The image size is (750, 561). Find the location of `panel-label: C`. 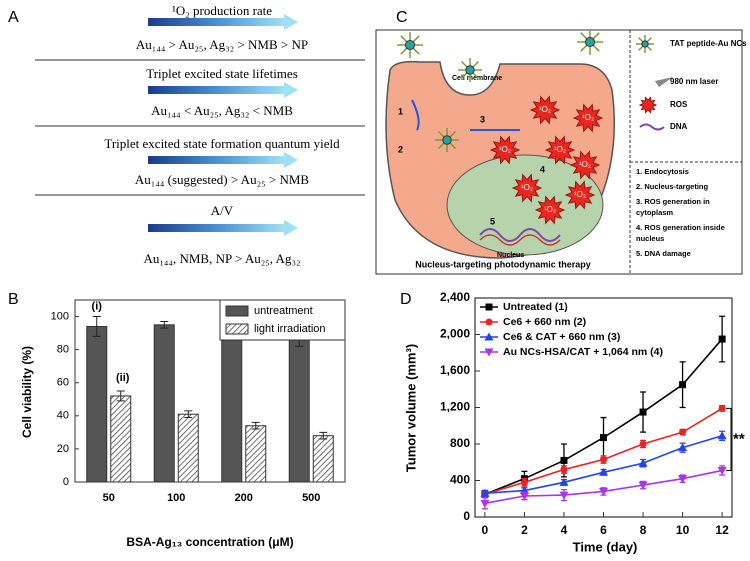

panel-label: C is located at coordinates (402, 17).